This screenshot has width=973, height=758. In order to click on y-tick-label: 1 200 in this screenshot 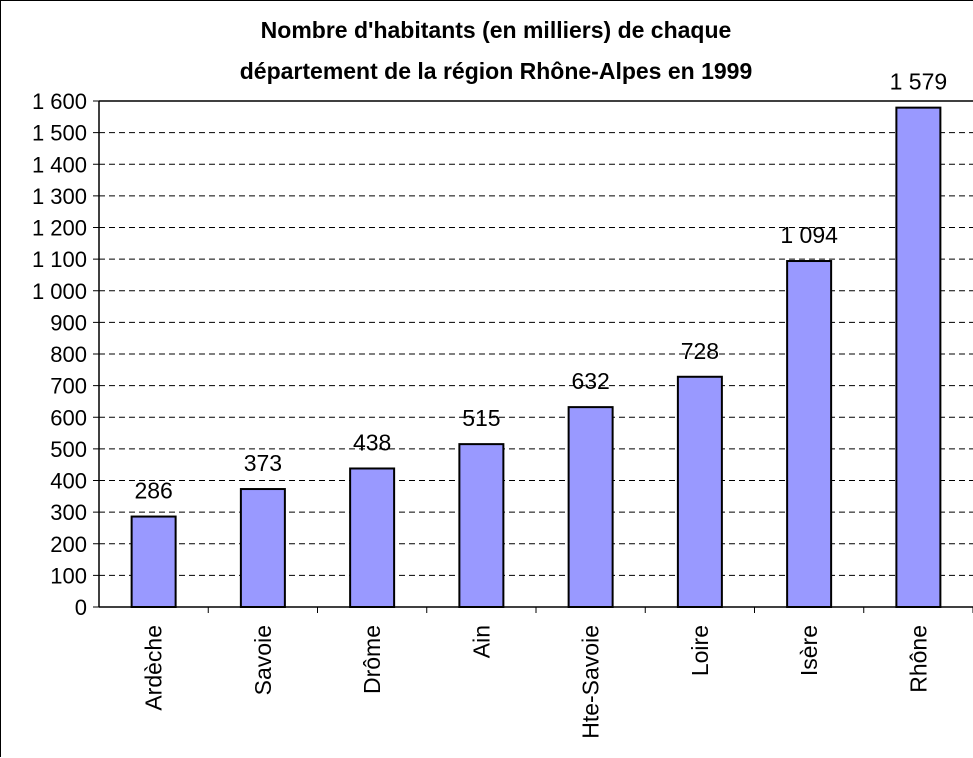, I will do `click(59, 228)`.